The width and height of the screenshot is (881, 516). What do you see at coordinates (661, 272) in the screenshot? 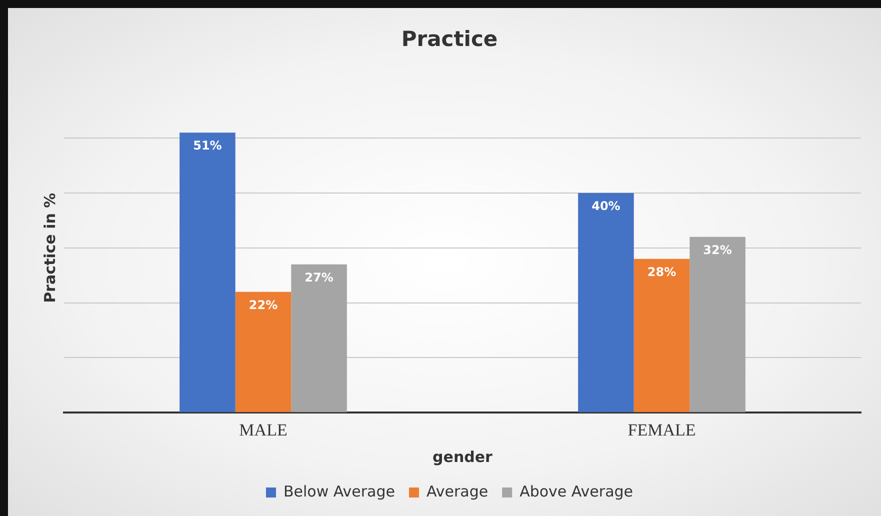
I see `data-label: 28%` at bounding box center [661, 272].